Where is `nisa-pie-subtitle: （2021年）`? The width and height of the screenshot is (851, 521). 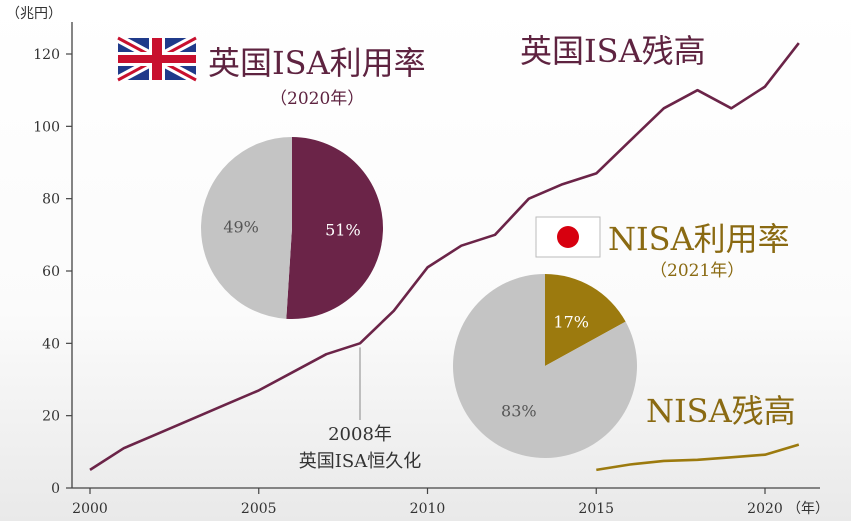 nisa-pie-subtitle: （2021年） is located at coordinates (697, 271).